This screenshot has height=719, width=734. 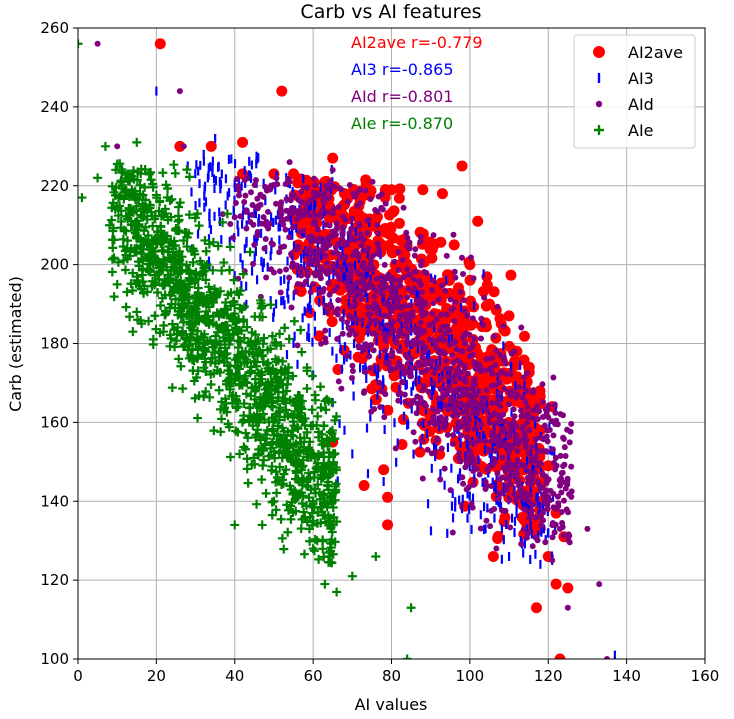 I want to click on x-tick-label: 20, so click(x=156, y=676).